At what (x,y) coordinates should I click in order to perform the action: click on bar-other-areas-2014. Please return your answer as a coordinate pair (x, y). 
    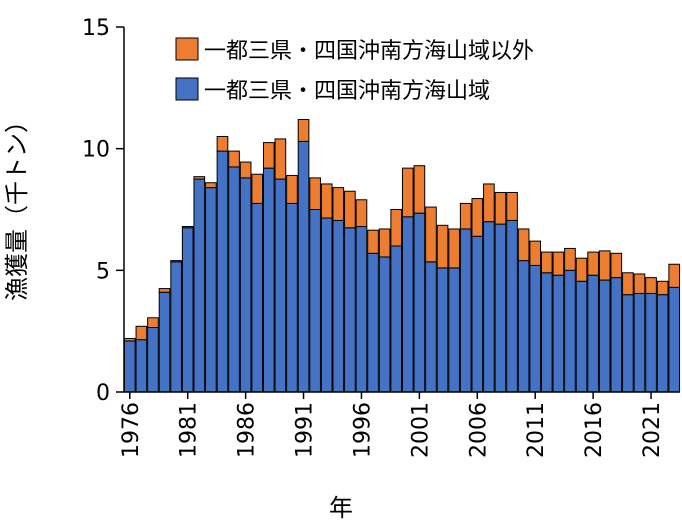
    Looking at the image, I should click on (570, 259).